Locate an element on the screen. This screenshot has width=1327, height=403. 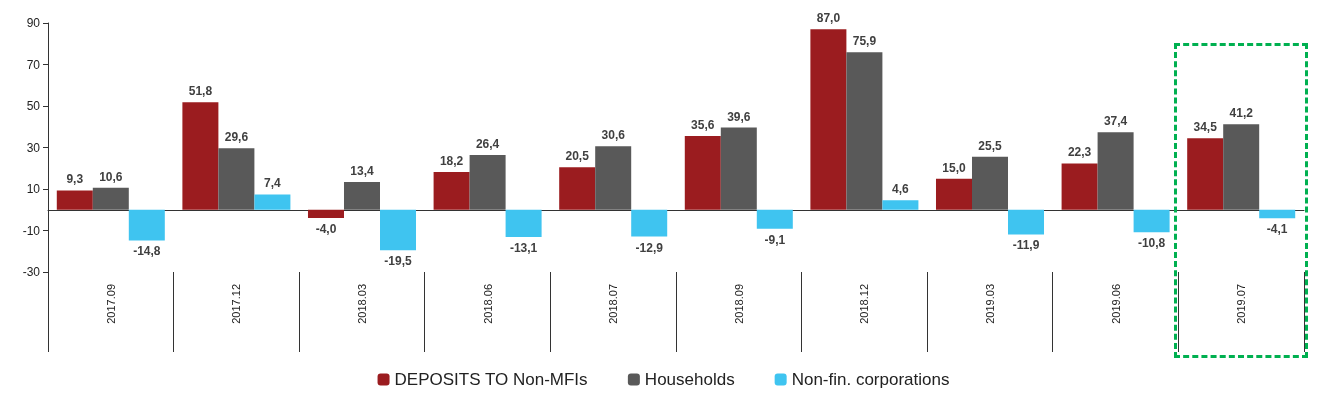
data-label: 29,6 is located at coordinates (236, 137).